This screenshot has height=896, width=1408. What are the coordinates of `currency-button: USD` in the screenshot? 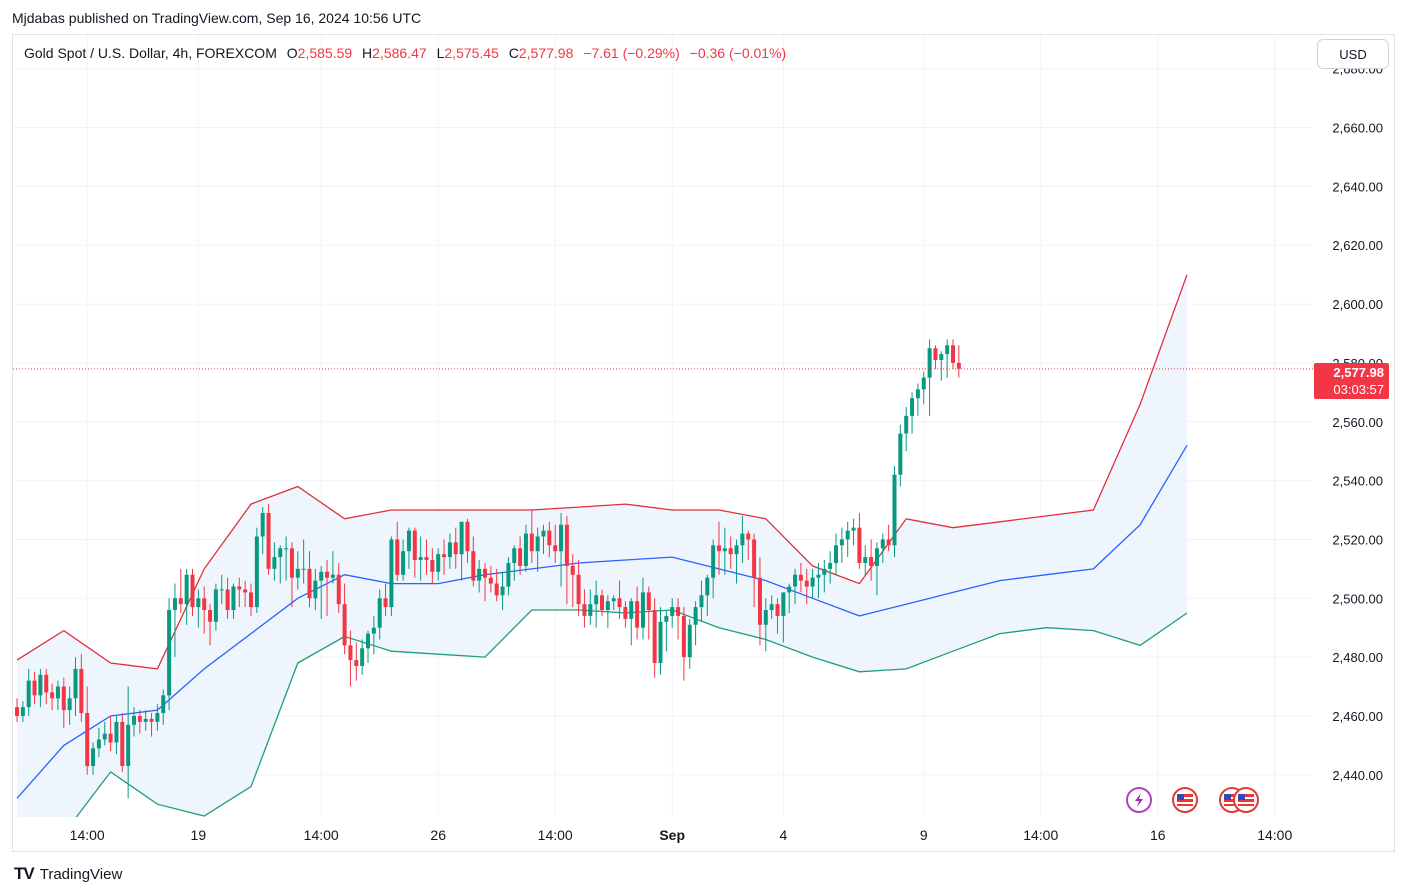 It's located at (1353, 54).